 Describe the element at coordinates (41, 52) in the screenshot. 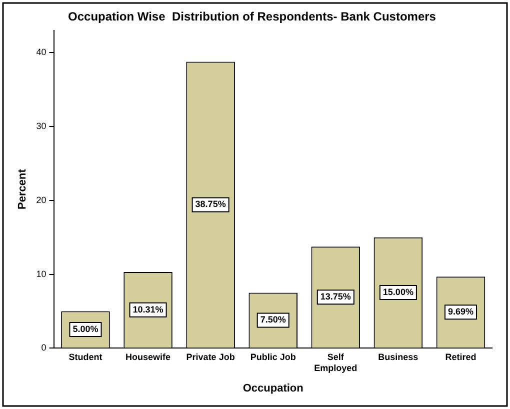

I see `y-tick-label: 40` at that location.